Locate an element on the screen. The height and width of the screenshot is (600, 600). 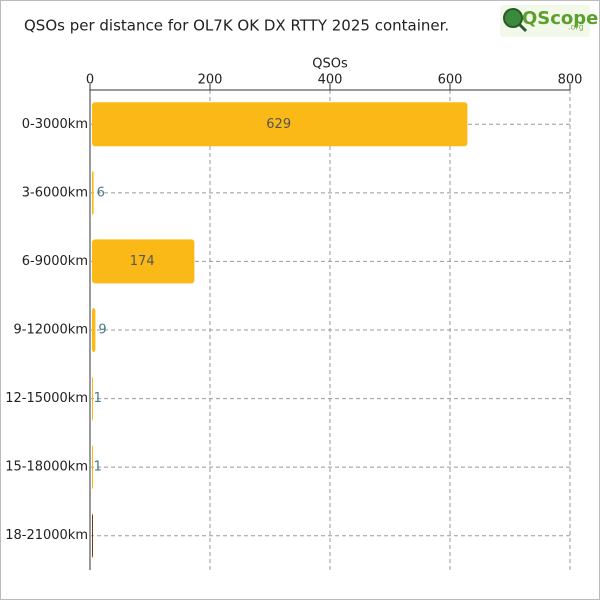
data-label: 174 is located at coordinates (142, 261).